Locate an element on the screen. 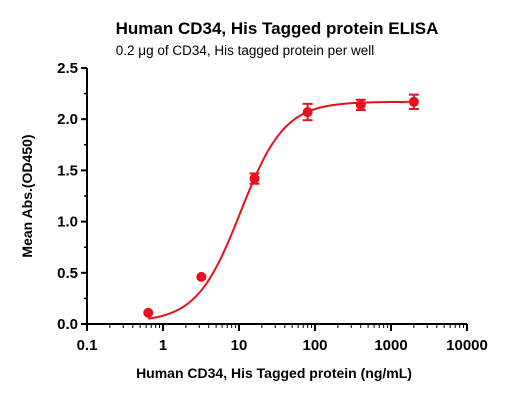  chart-title: Human CD34, His Tagged protein ELISA is located at coordinates (277, 28).